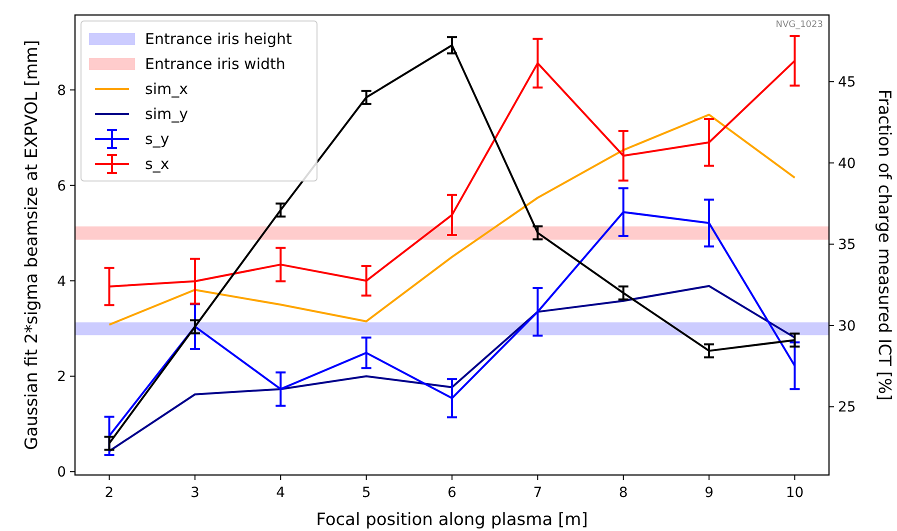  I want to click on y-tick-label: 2, so click(61, 377).